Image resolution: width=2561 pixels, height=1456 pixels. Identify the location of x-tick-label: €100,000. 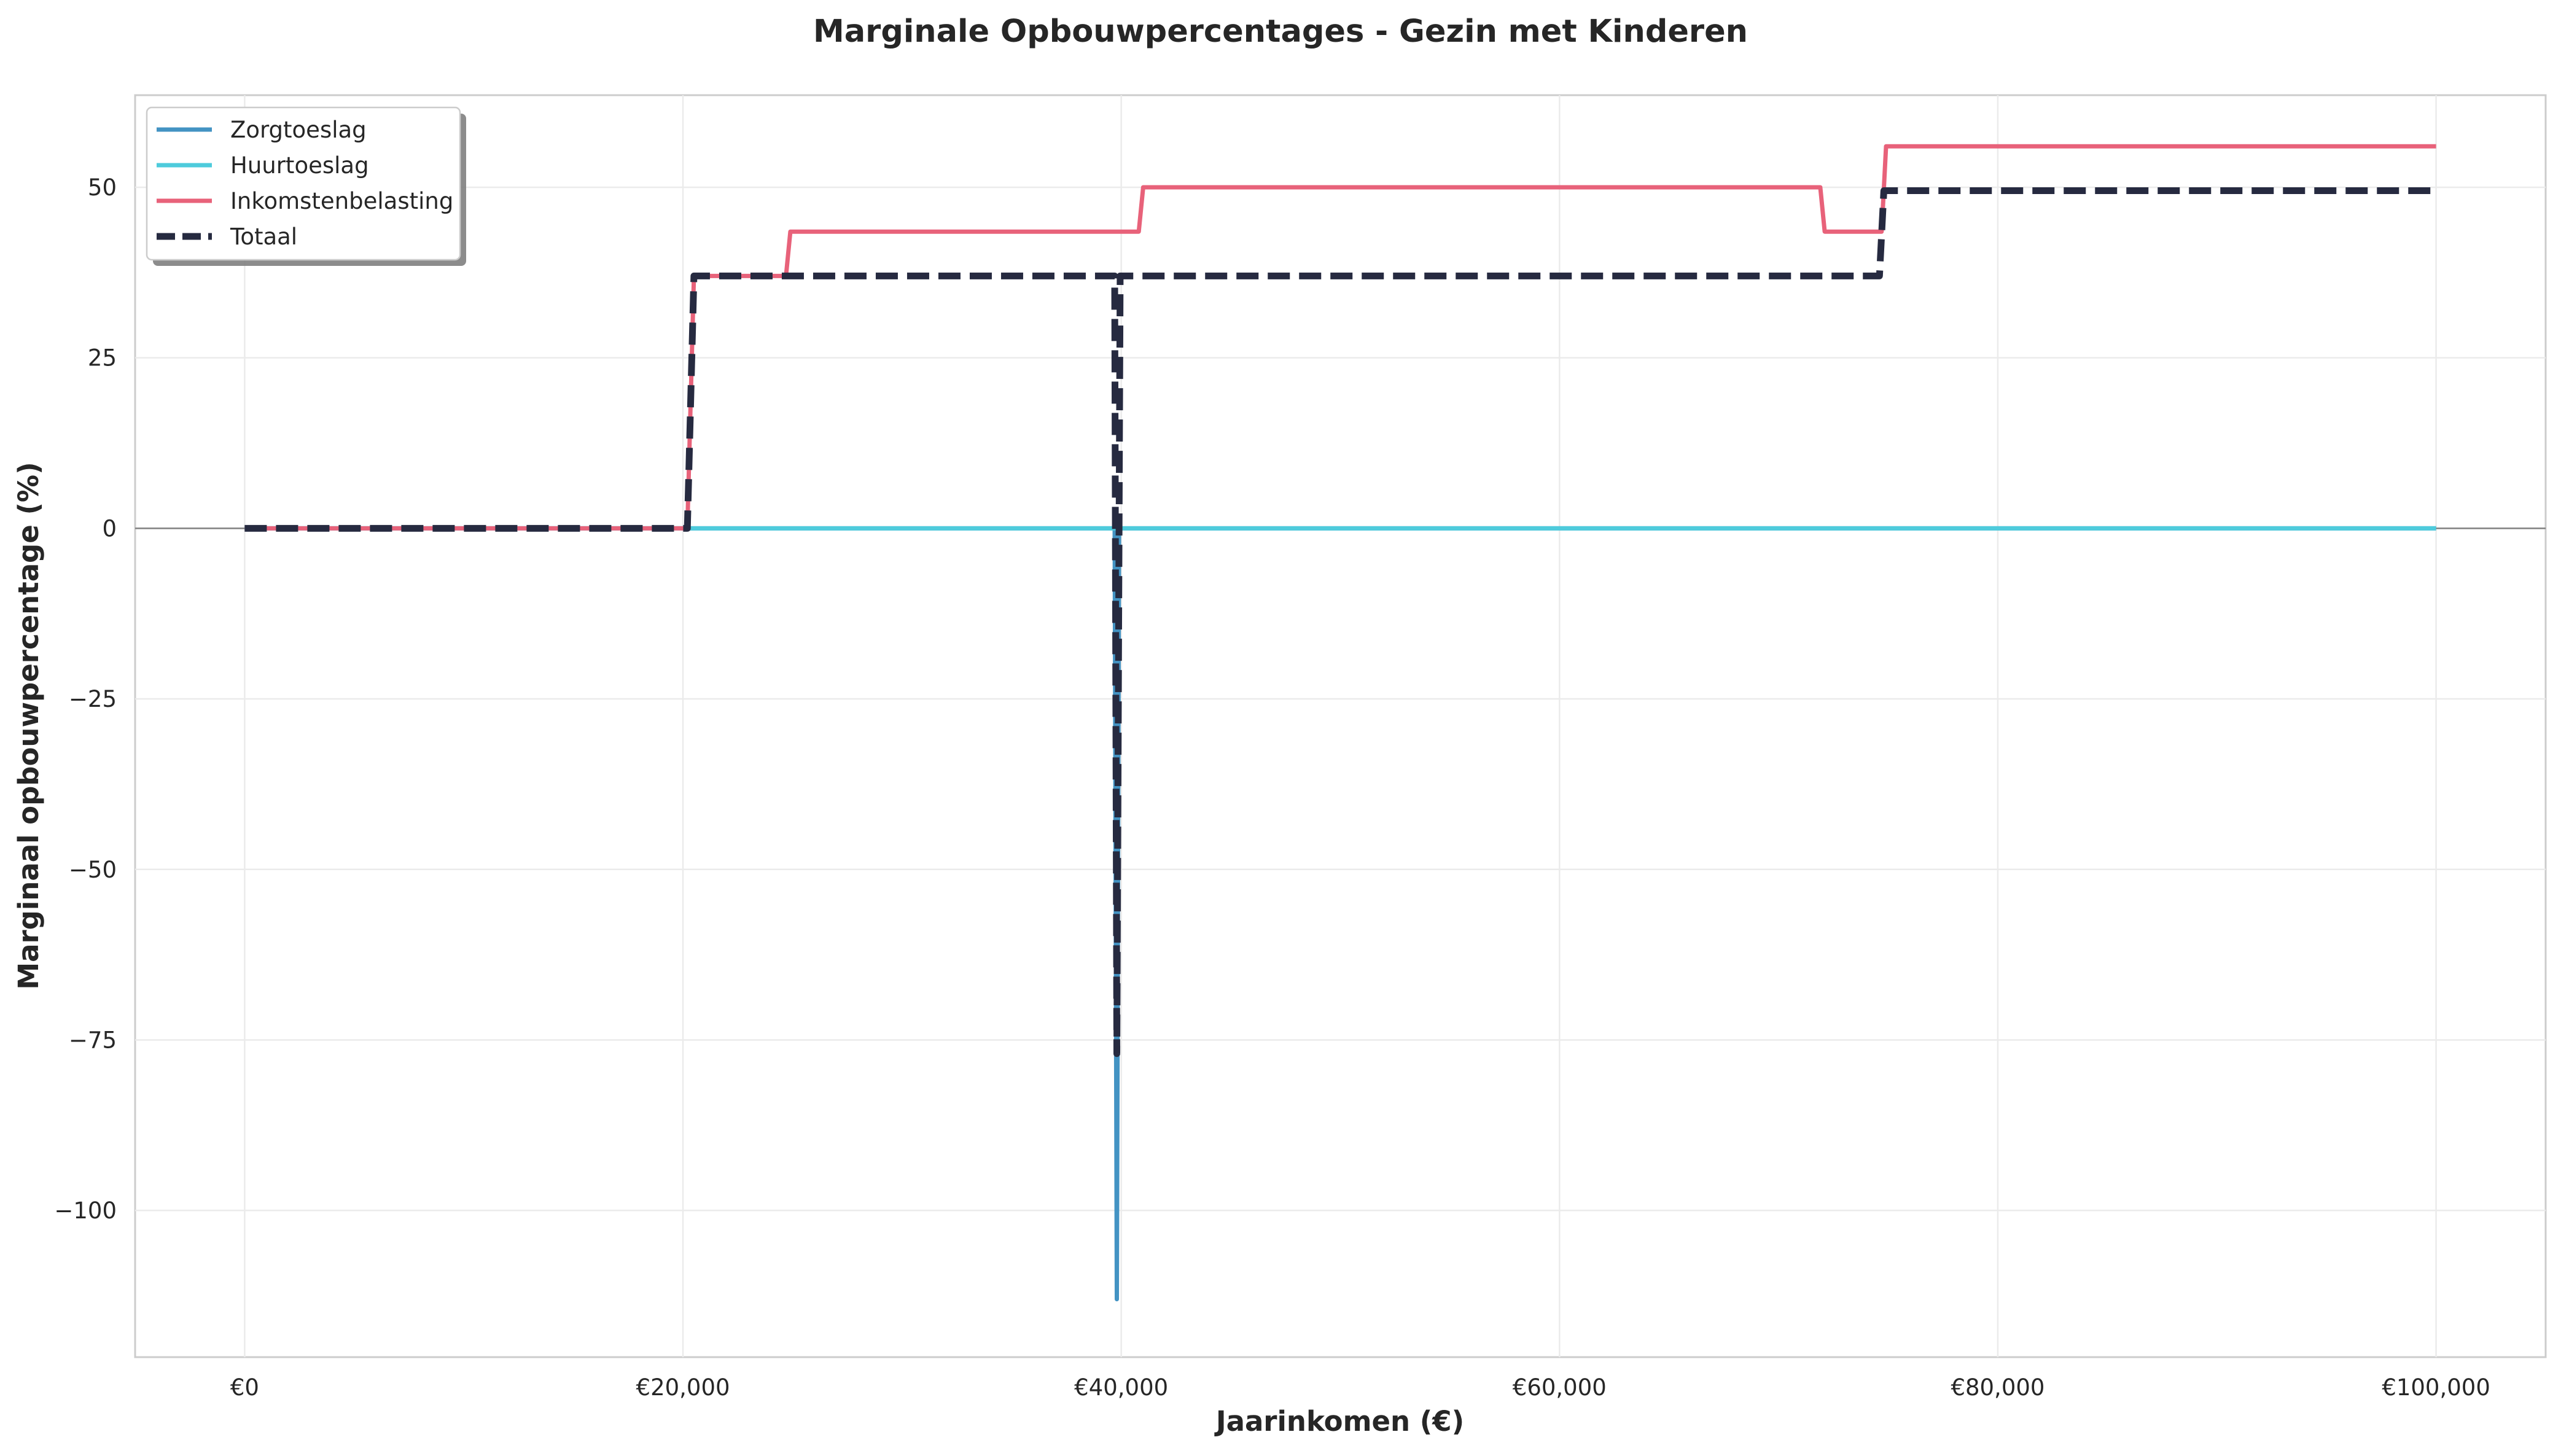
(2436, 1387).